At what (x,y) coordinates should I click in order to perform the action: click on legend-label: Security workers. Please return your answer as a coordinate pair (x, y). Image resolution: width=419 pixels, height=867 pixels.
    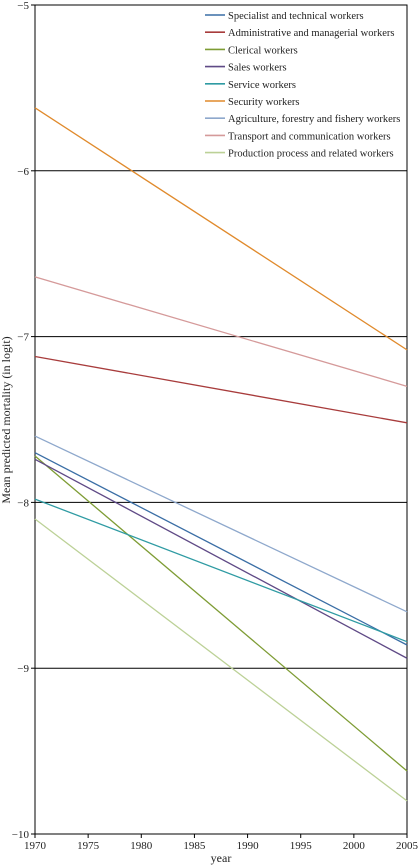
    Looking at the image, I should click on (263, 102).